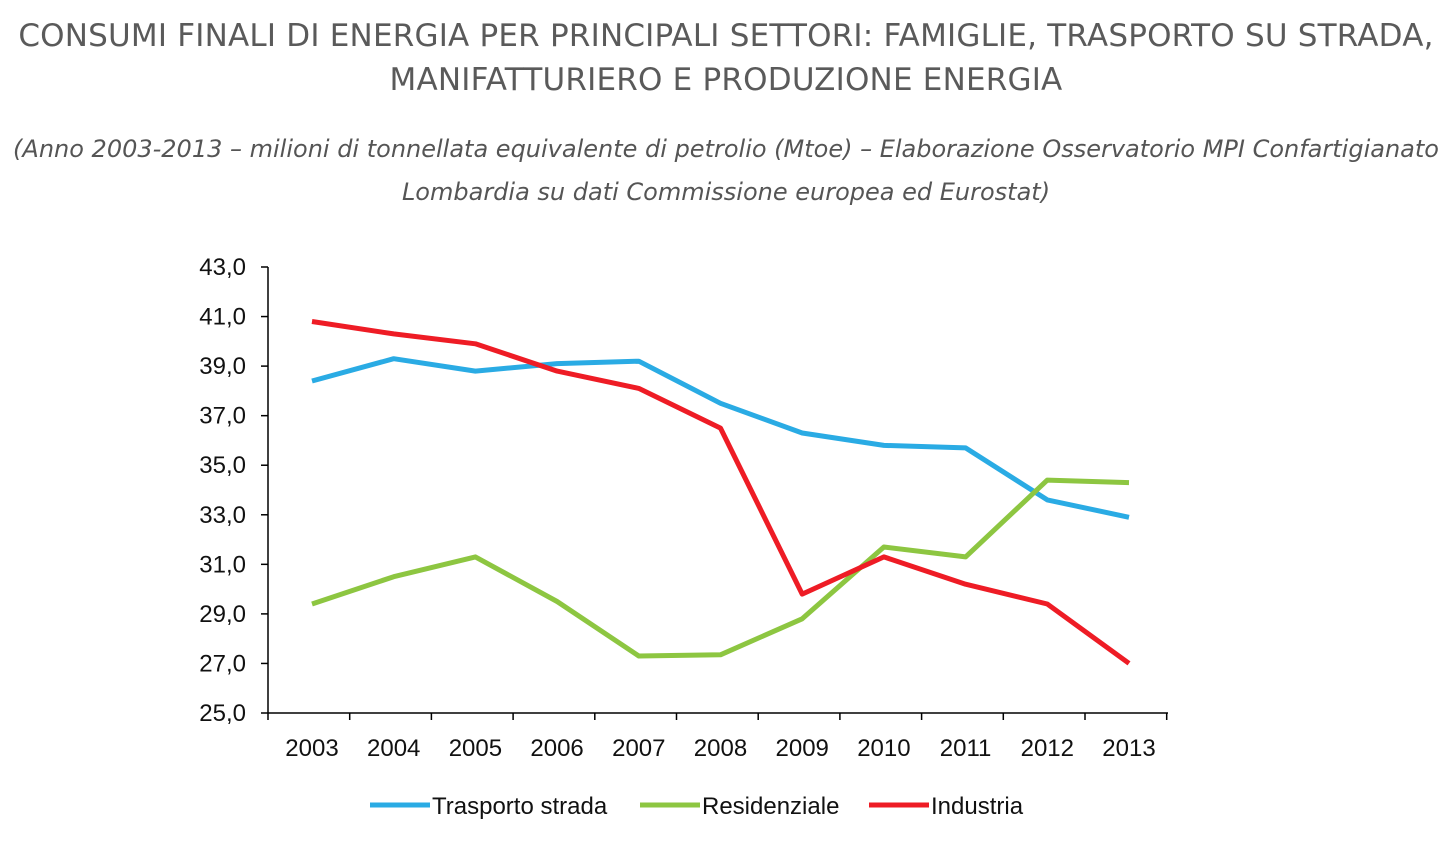 The height and width of the screenshot is (852, 1452). I want to click on x-tick-label: 2003, so click(311, 748).